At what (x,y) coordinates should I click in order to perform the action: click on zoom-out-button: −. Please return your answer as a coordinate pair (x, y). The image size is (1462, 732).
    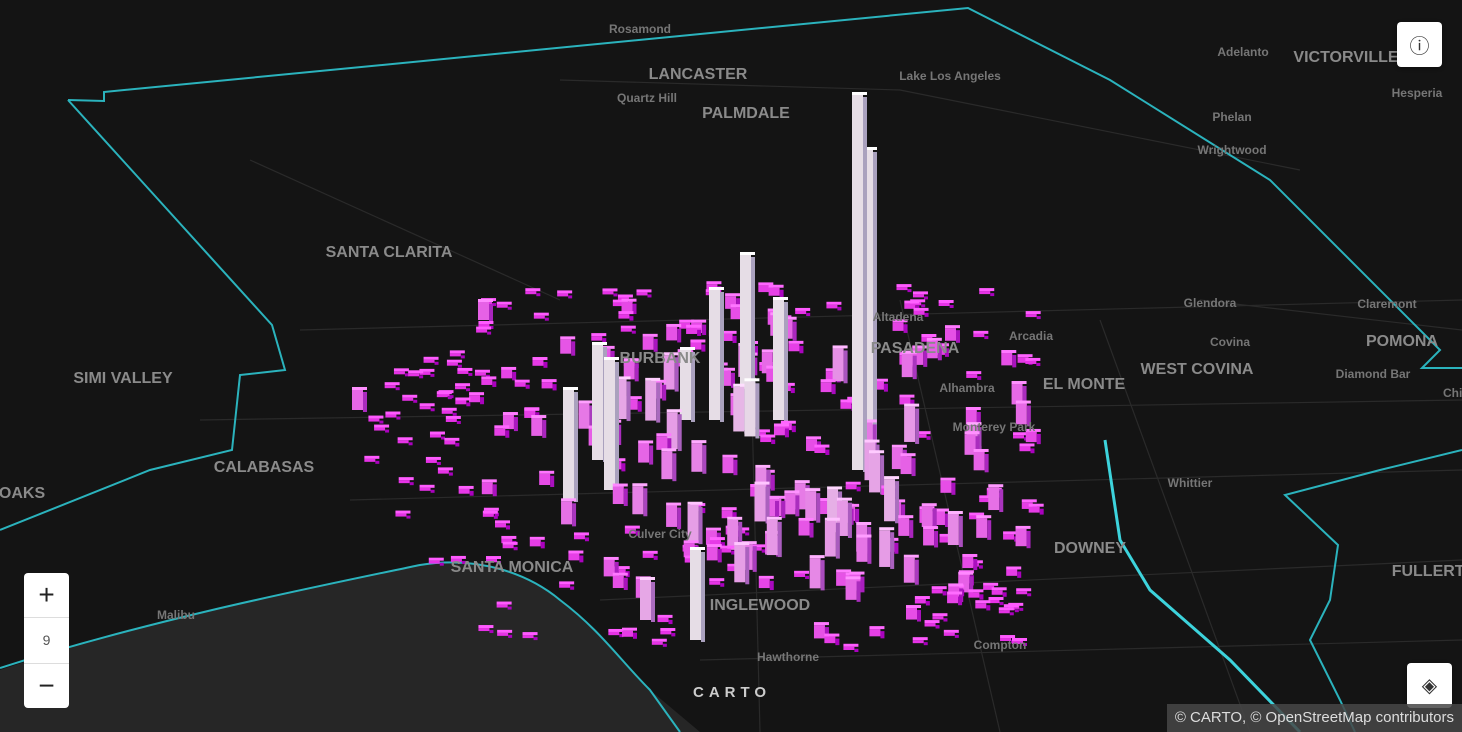
    Looking at the image, I should click on (46, 685).